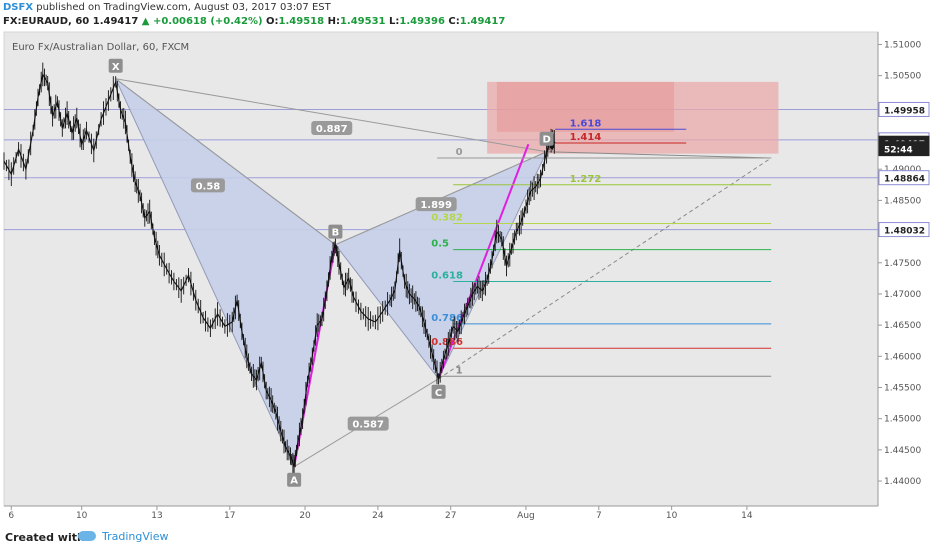 This screenshot has height=550, width=932. Describe the element at coordinates (482, 21) in the screenshot. I see `close-value: 1.49417` at that location.